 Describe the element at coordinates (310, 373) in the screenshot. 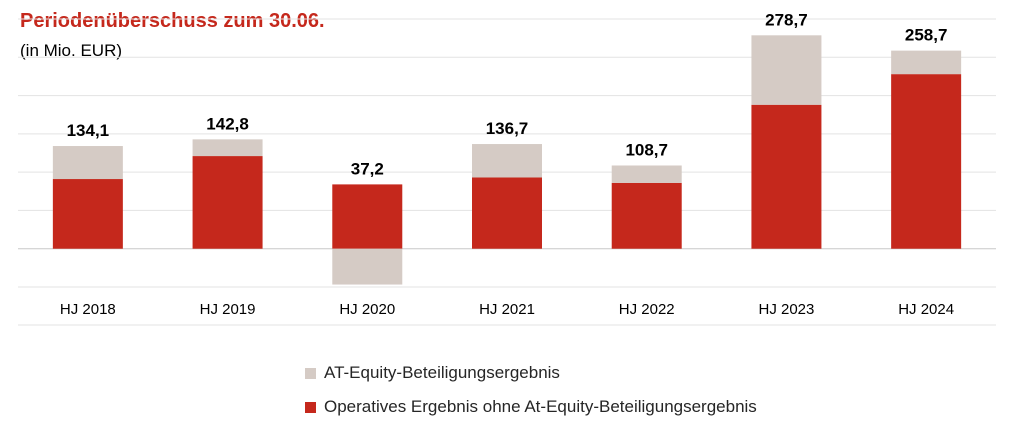

I see `legend-swatch-equity` at that location.